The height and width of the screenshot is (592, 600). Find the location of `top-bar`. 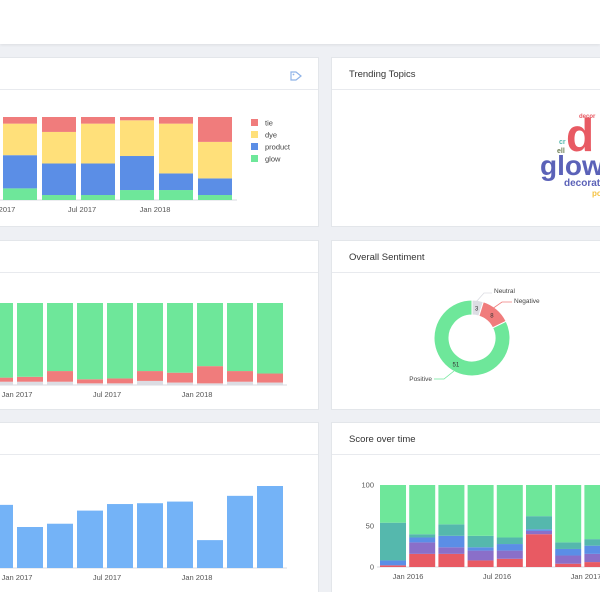

top-bar is located at coordinates (300, 22).